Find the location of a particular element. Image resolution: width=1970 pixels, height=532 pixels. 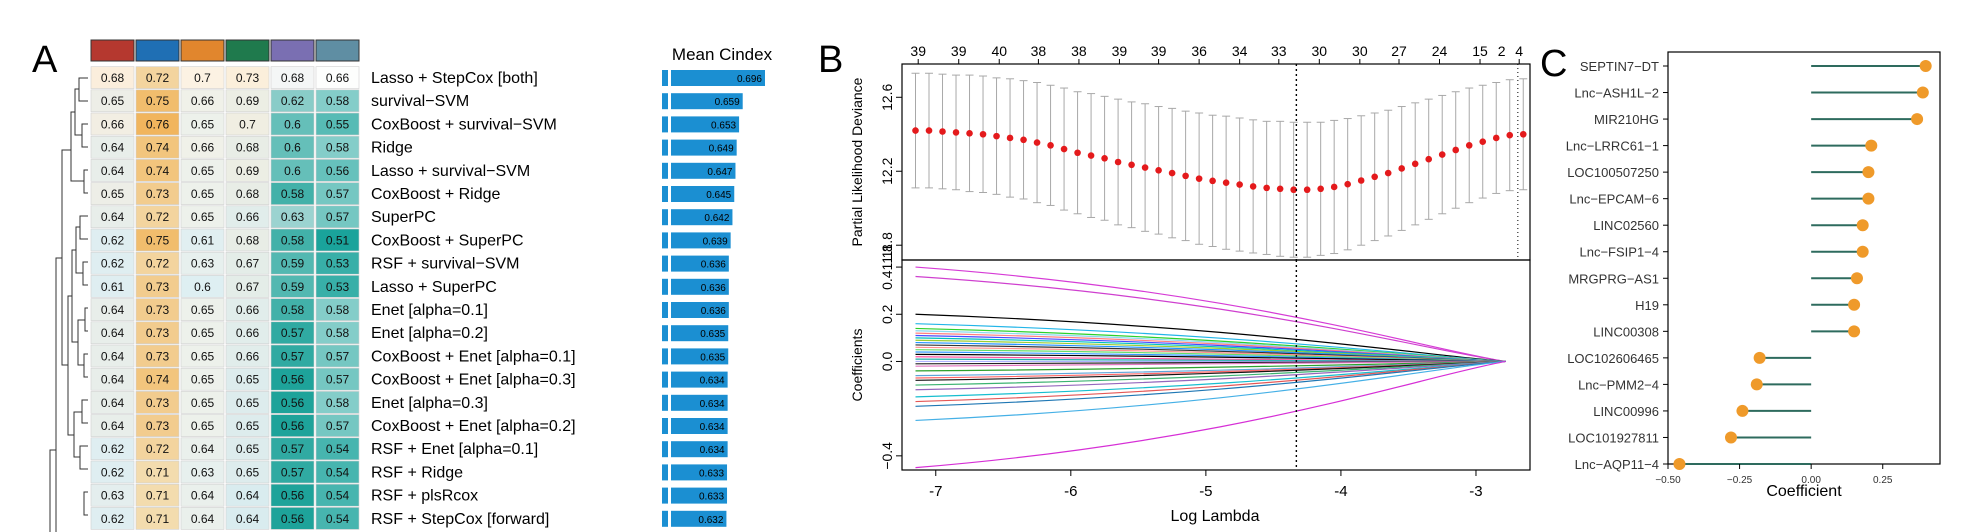

top-tick-label: 36 is located at coordinates (1199, 51).